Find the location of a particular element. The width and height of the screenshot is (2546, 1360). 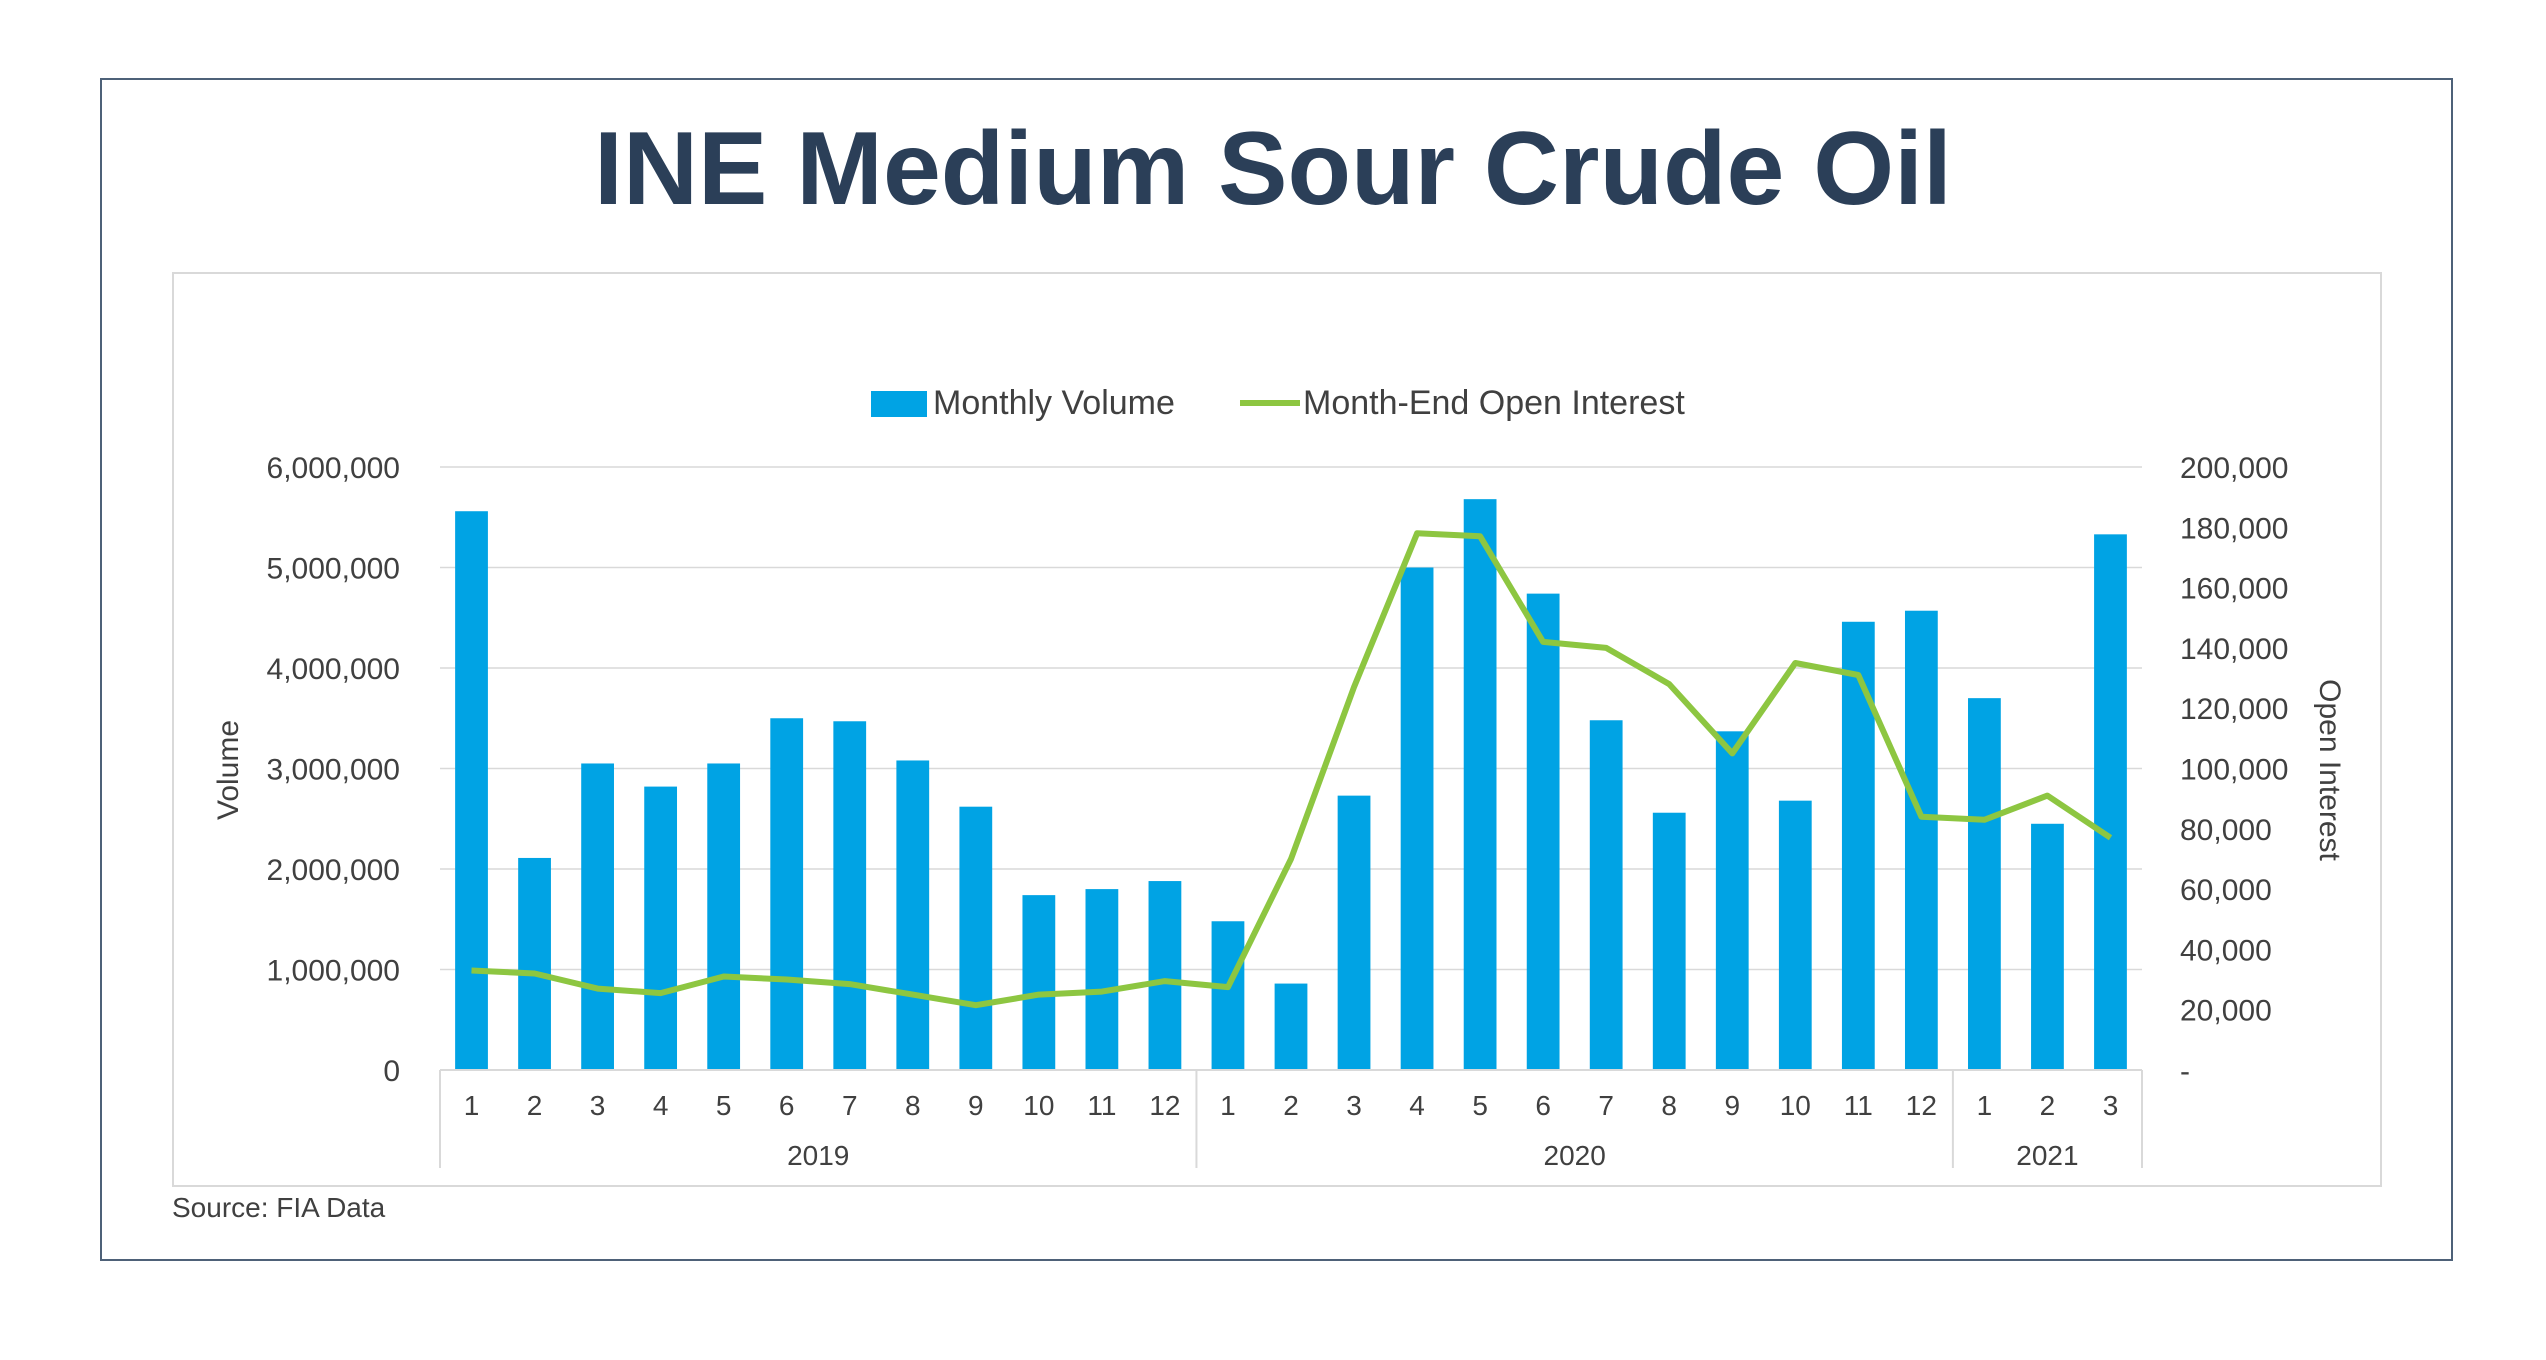

legend-swatch-volume is located at coordinates (899, 404).